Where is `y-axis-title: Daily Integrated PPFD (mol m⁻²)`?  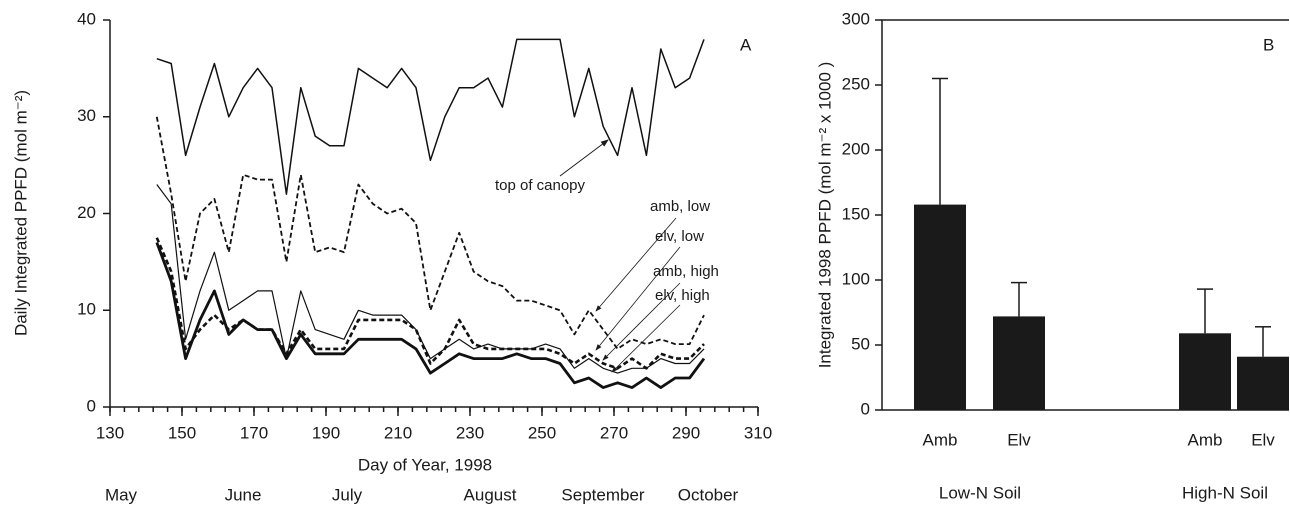 y-axis-title: Daily Integrated PPFD (mol m⁻²) is located at coordinates (20, 213).